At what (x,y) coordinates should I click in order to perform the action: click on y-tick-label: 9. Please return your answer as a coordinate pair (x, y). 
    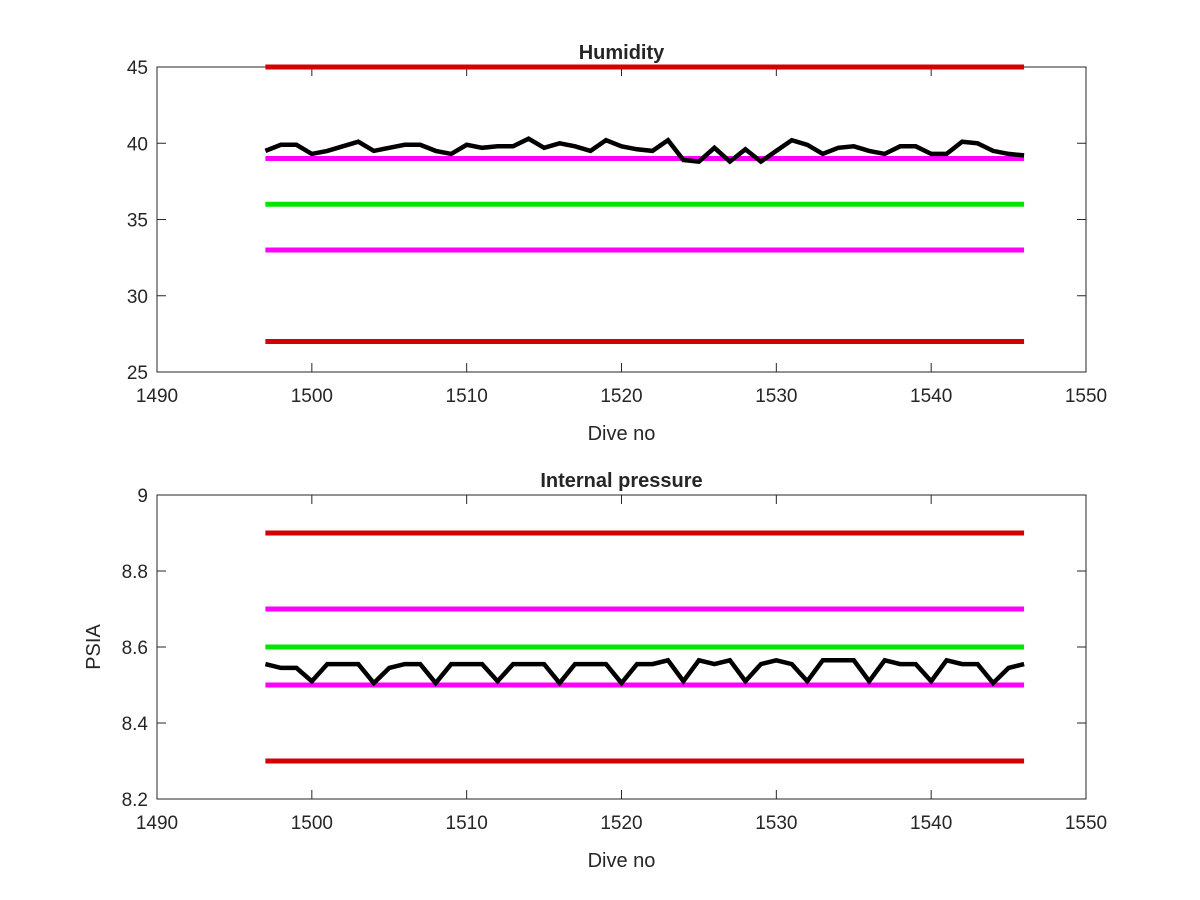
    Looking at the image, I should click on (142, 496).